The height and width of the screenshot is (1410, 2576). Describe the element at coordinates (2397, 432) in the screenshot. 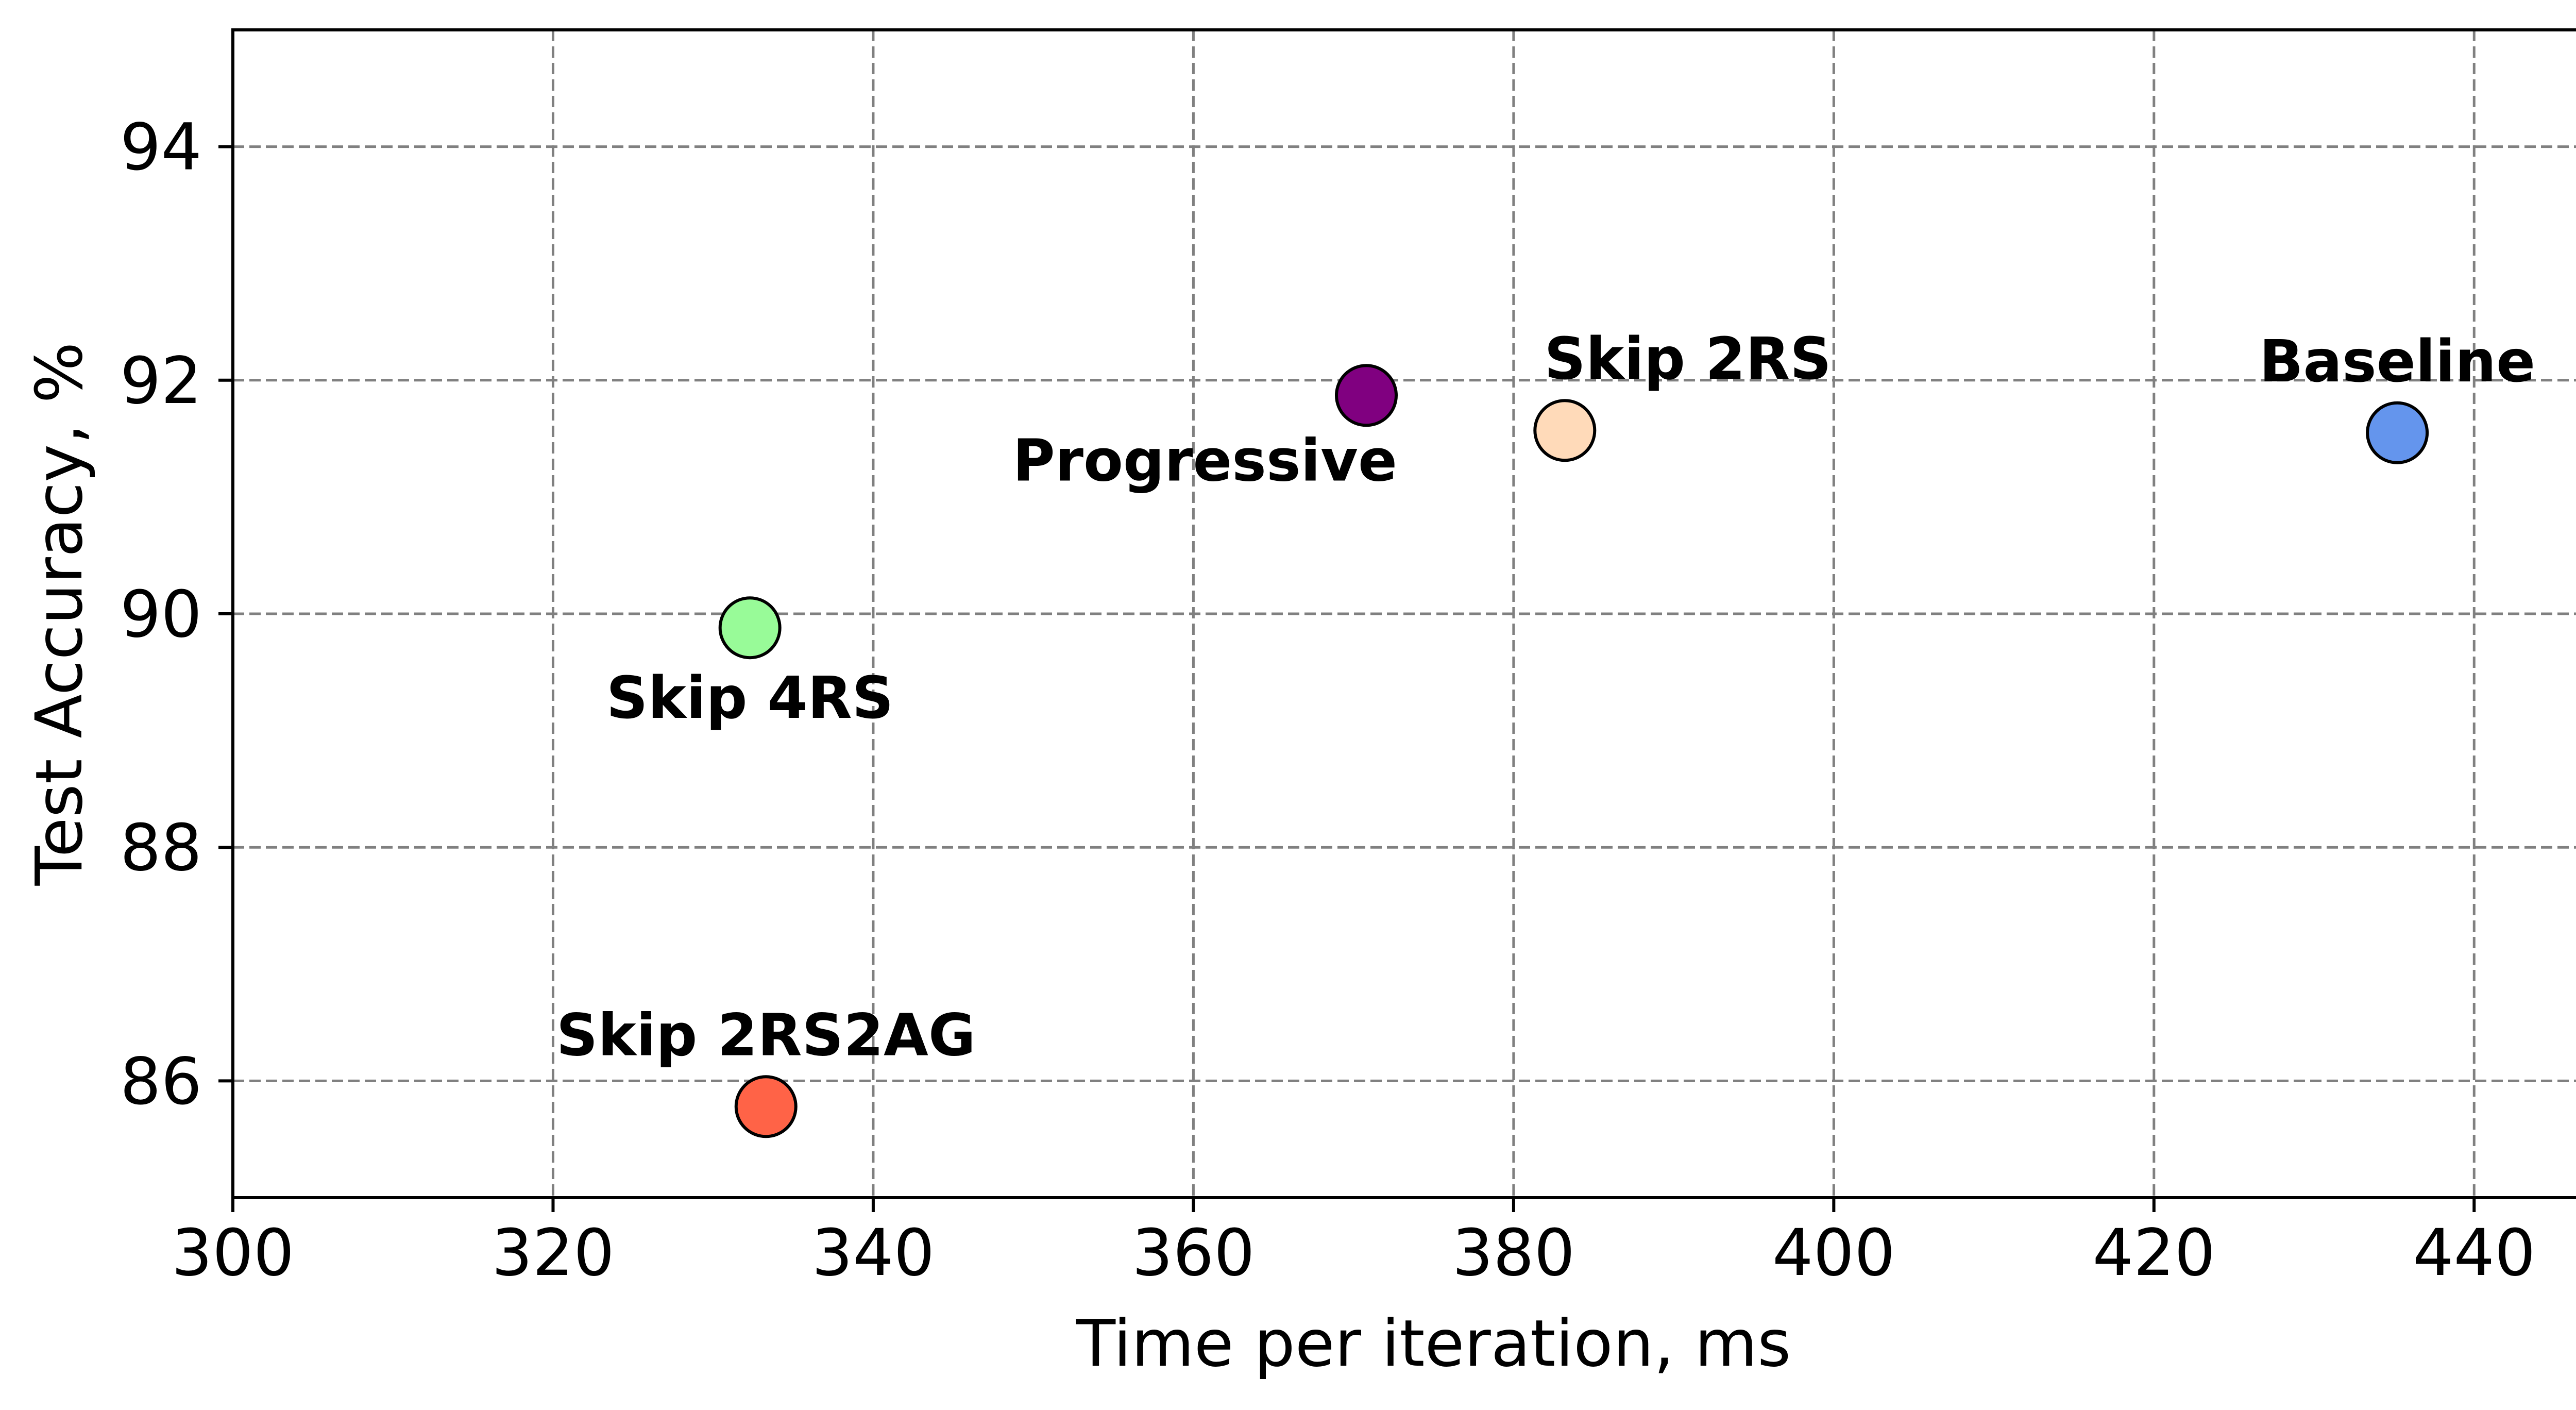

I see `point-baseline` at that location.